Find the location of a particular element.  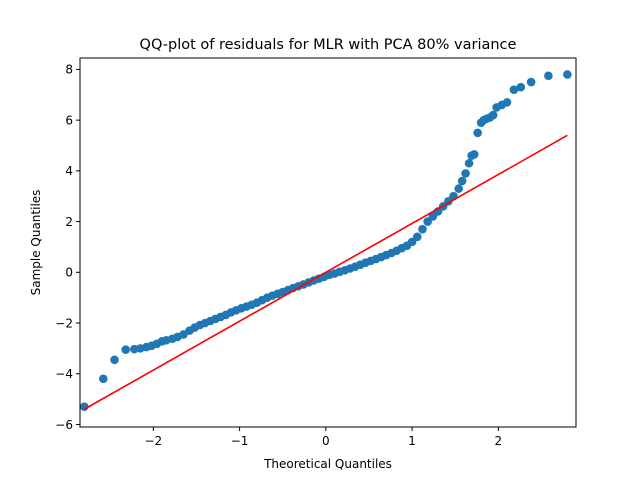

y-axis: −6 −4 −2 0 2 4 6 8 is located at coordinates (67, 247).